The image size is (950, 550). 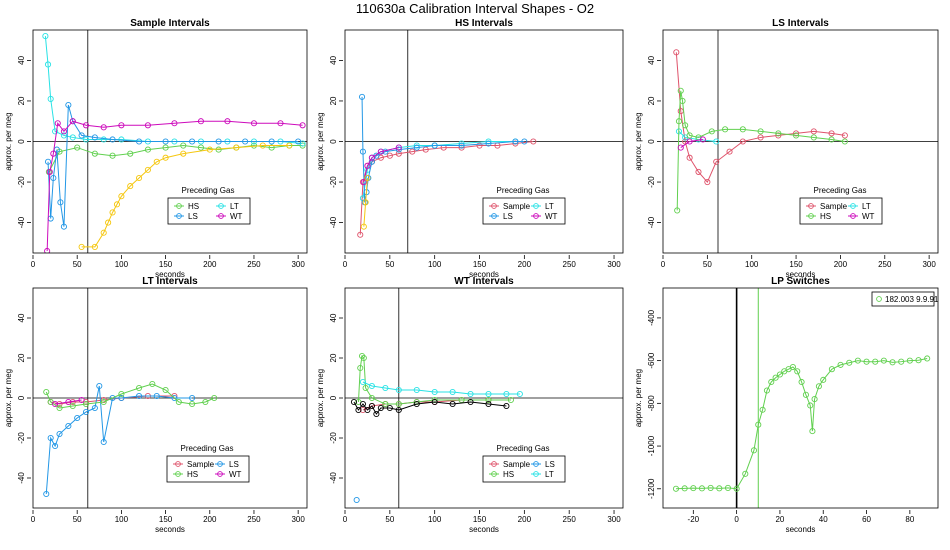 I want to click on panel-title: LS Intervals, so click(x=800, y=23).